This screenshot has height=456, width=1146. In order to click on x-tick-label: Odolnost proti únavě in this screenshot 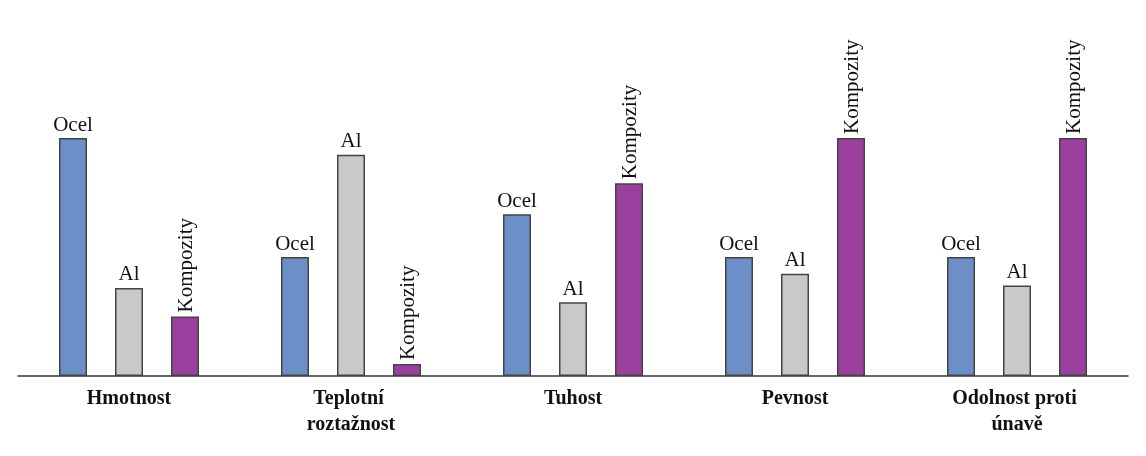, I will do `click(1017, 410)`.